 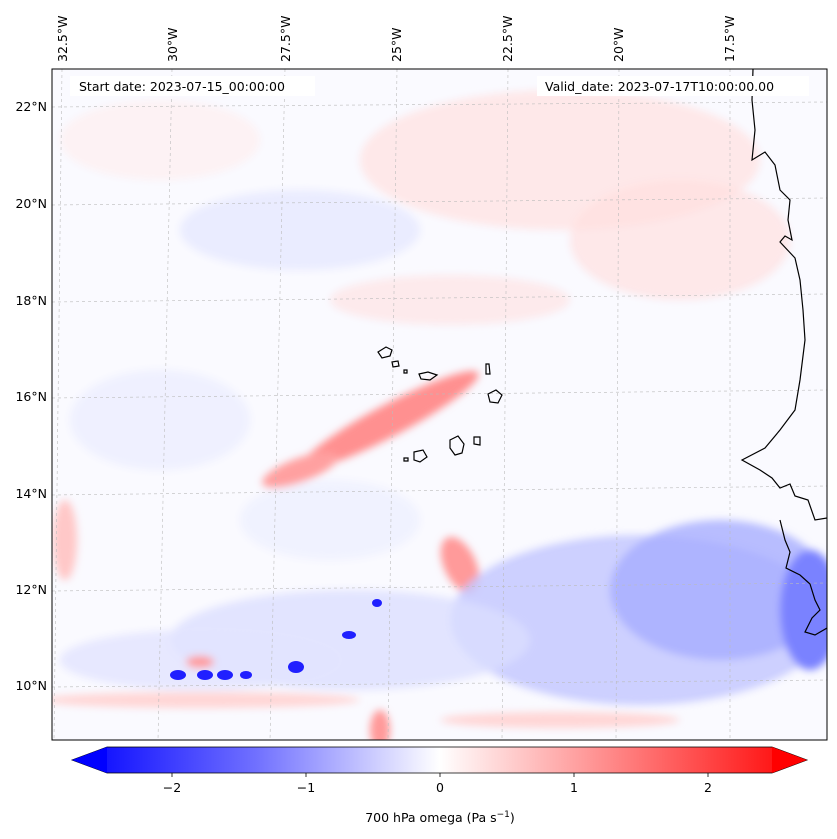 I want to click on lon-label-30w: 30°W, so click(x=172, y=44).